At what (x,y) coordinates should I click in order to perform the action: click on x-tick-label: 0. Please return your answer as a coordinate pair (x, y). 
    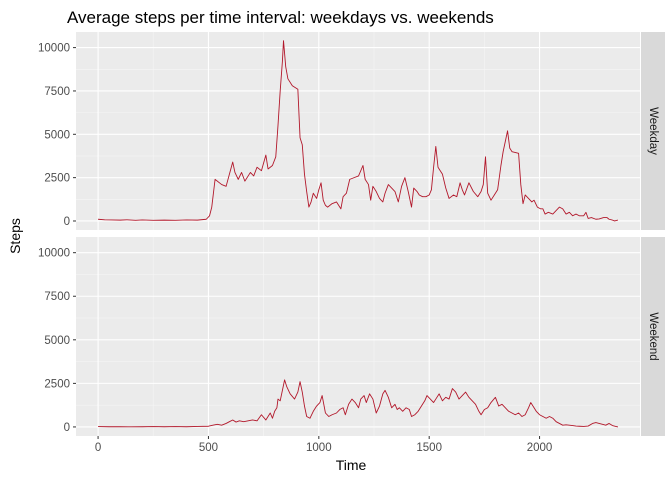
    Looking at the image, I should click on (98, 448).